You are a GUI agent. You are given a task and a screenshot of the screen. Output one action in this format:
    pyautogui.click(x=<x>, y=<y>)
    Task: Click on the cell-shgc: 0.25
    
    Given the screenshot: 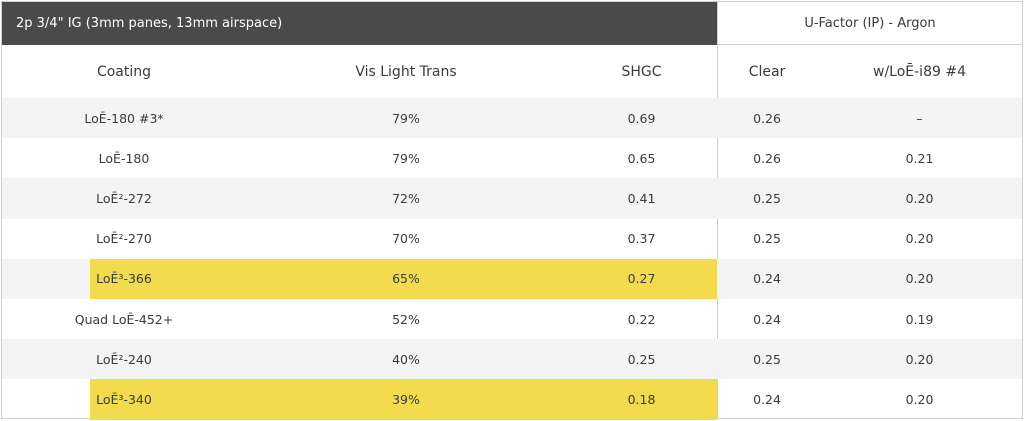 What is the action you would take?
    pyautogui.click(x=641, y=359)
    